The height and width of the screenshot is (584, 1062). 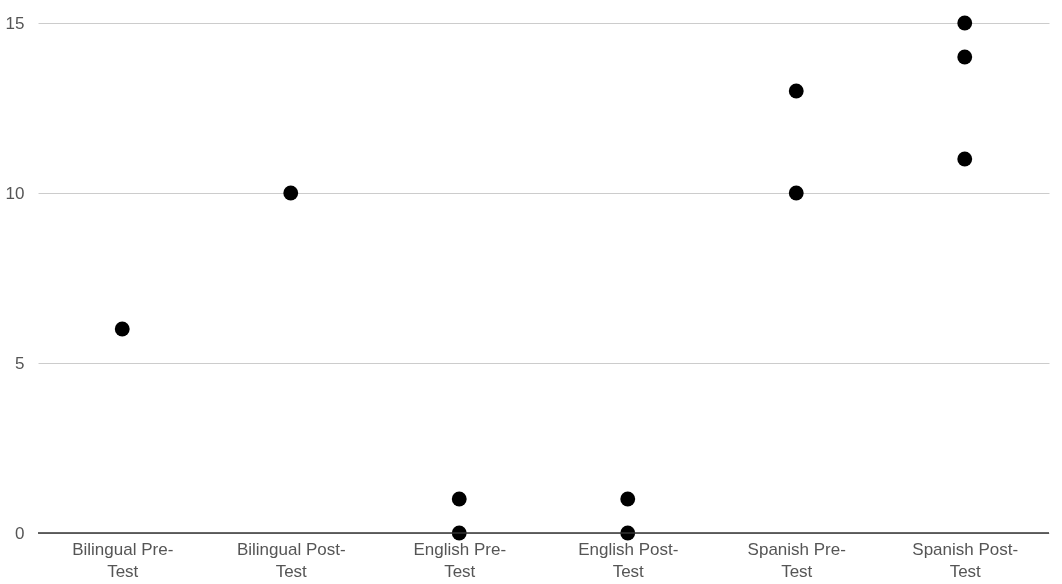 What do you see at coordinates (460, 560) in the screenshot?
I see `x-tick-label: English Pre-Test` at bounding box center [460, 560].